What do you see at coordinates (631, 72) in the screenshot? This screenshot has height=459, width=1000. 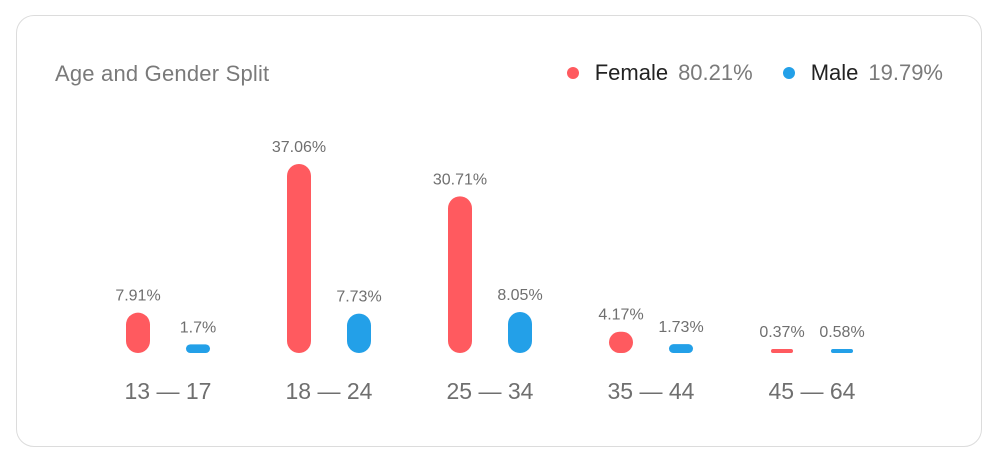 I see `legend-name-female: Female` at bounding box center [631, 72].